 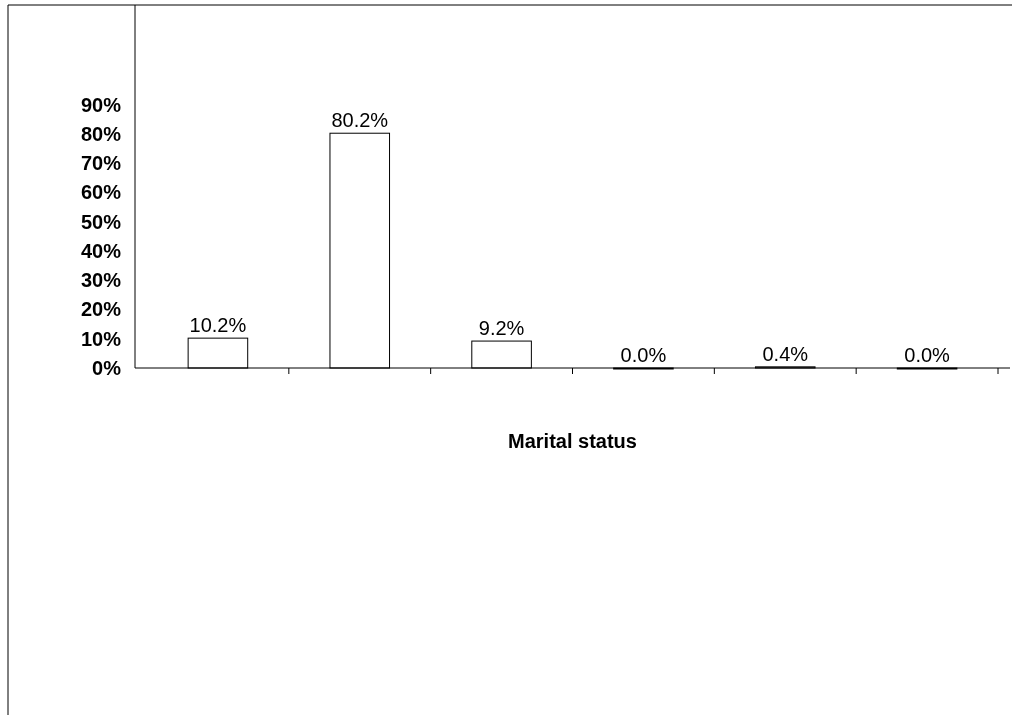 What do you see at coordinates (101, 104) in the screenshot?
I see `y-tick-label: 90%` at bounding box center [101, 104].